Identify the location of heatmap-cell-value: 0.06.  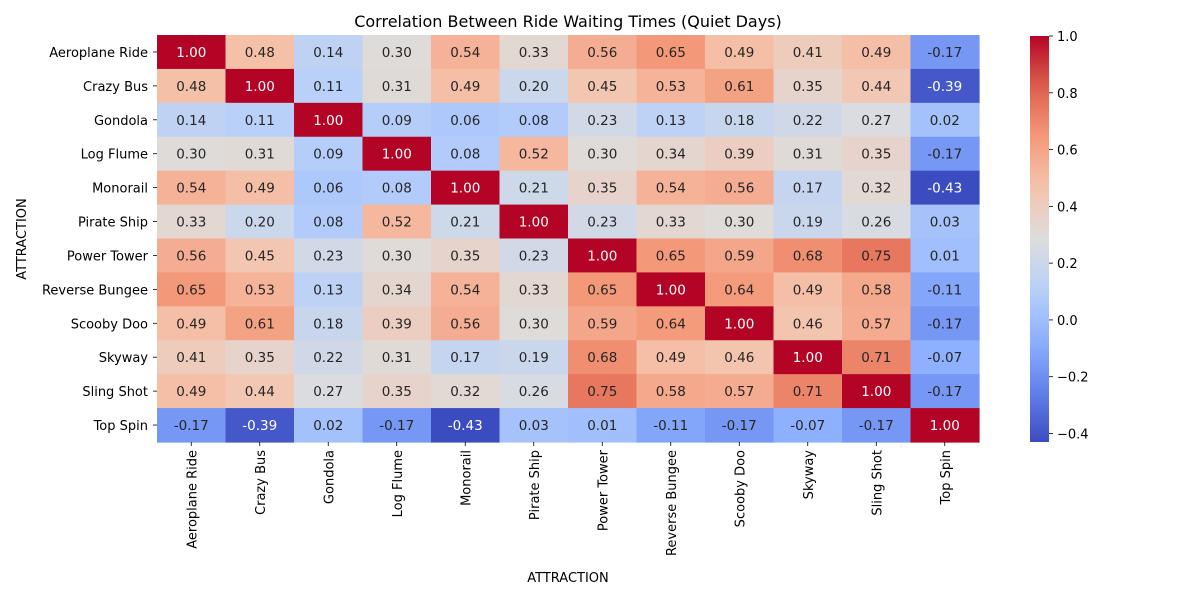
(465, 121).